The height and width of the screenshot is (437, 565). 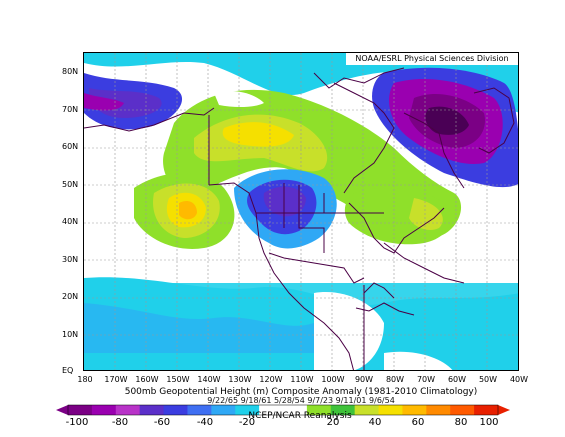 I want to click on lat-label-60n: 60N, so click(x=70, y=146).